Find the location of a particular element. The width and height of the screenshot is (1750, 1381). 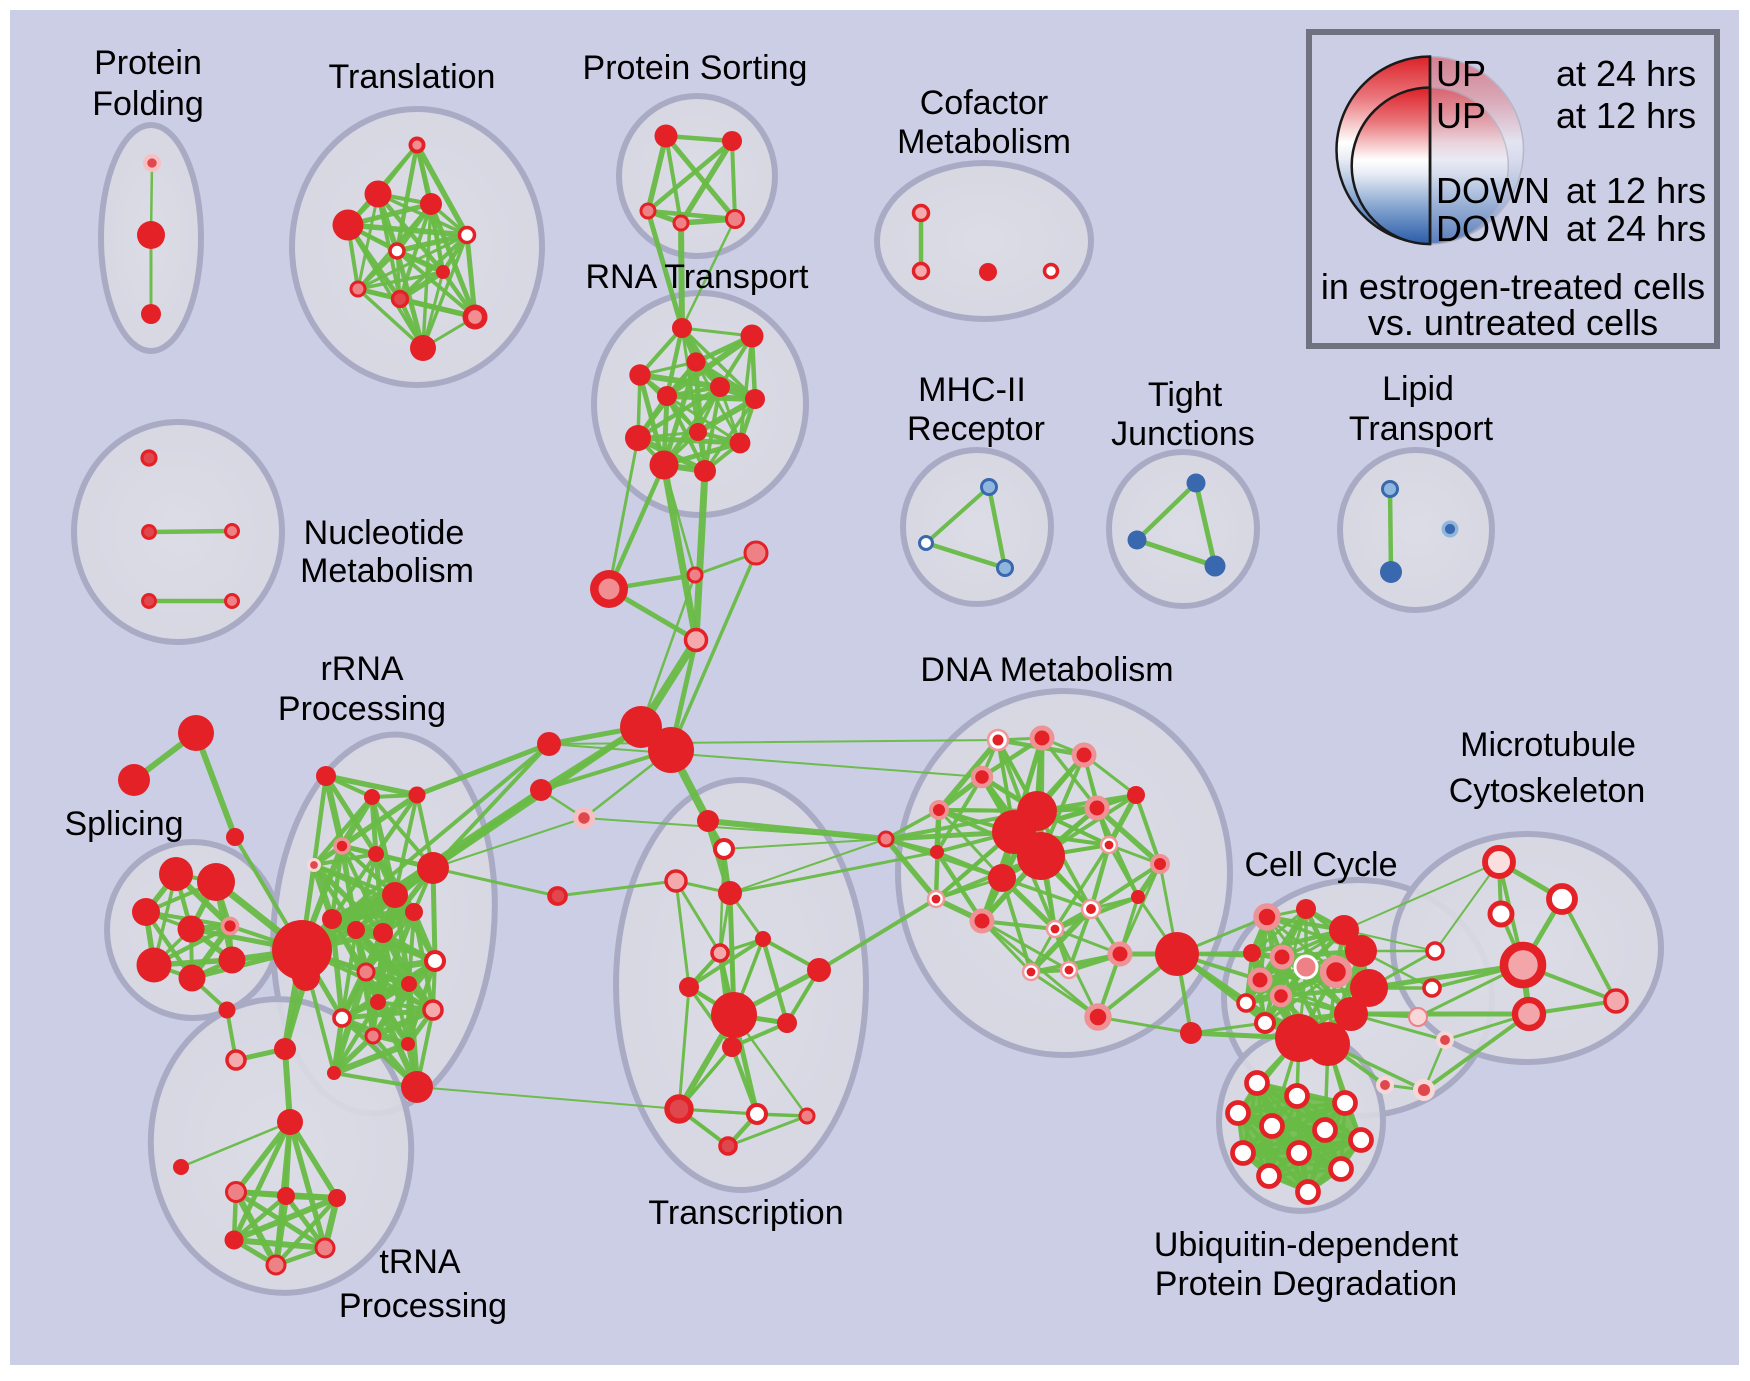

svg-text: Folding is located at coordinates (148, 104).